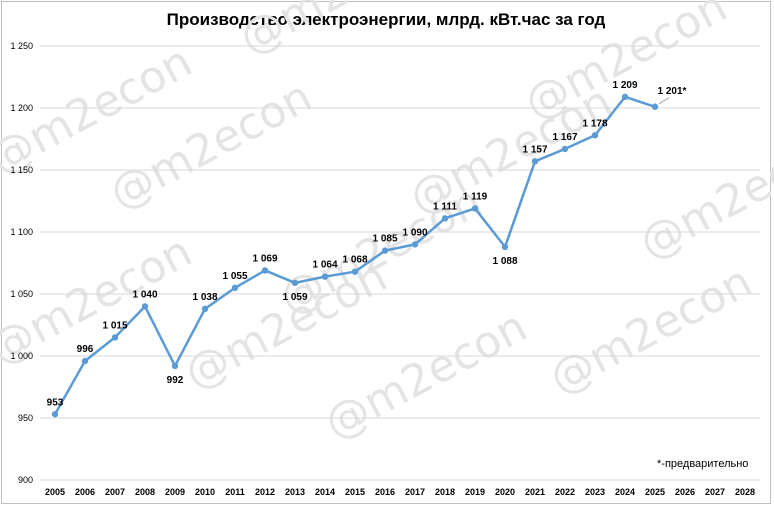 The width and height of the screenshot is (774, 507). What do you see at coordinates (55, 402) in the screenshot?
I see `data-label: 953` at bounding box center [55, 402].